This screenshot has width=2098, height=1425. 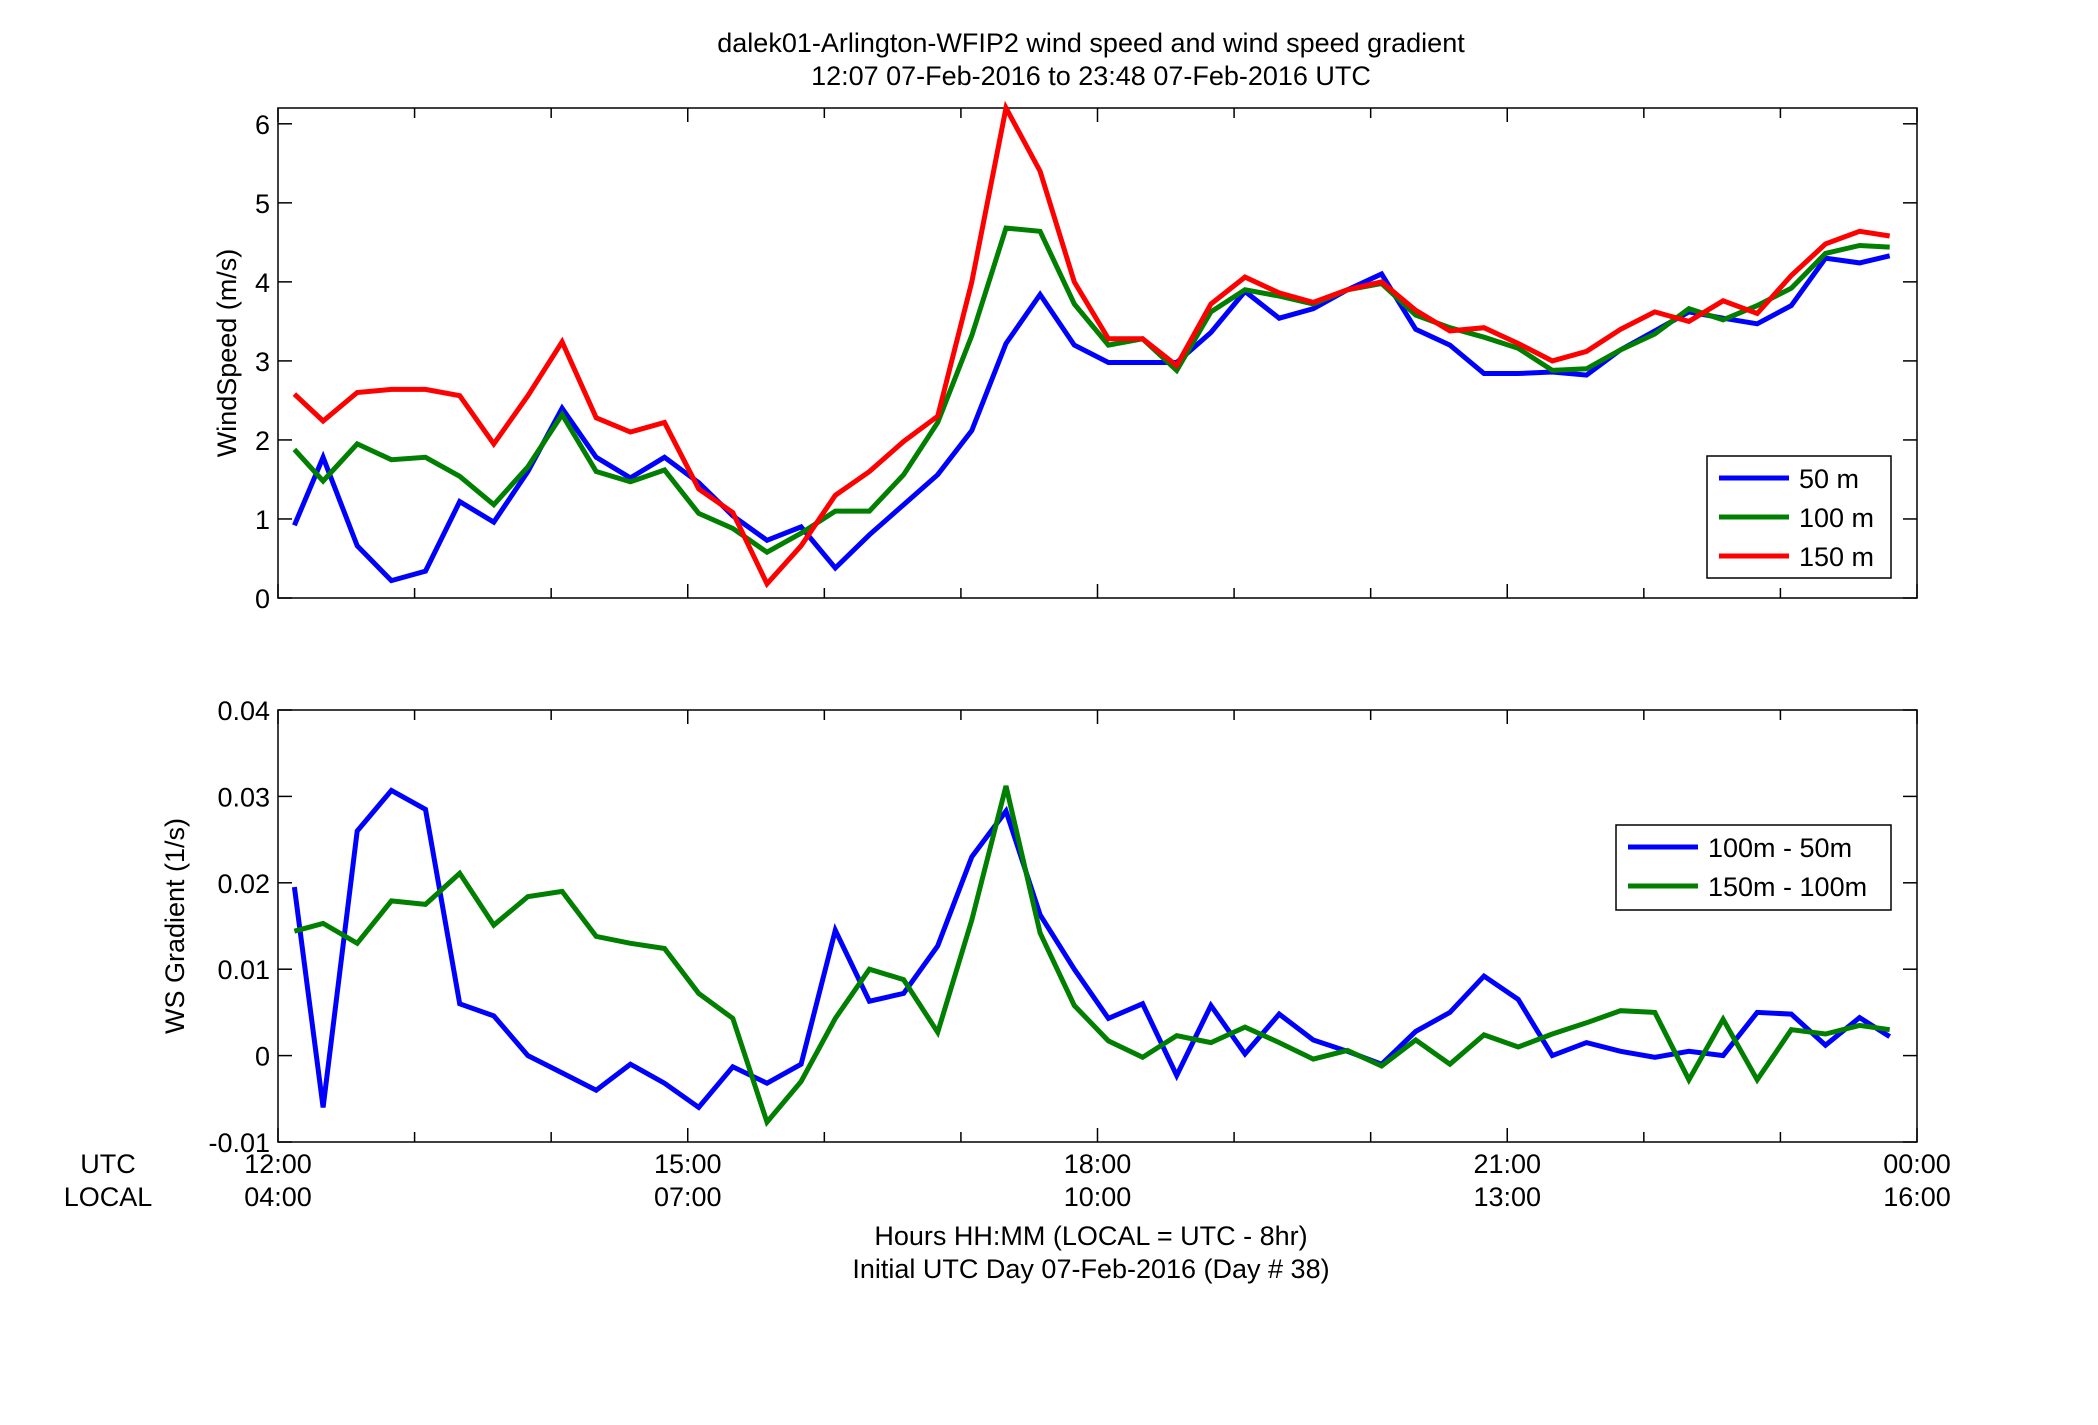 I want to click on legend: 100m - 50m 150m - 100m, so click(x=1753, y=867).